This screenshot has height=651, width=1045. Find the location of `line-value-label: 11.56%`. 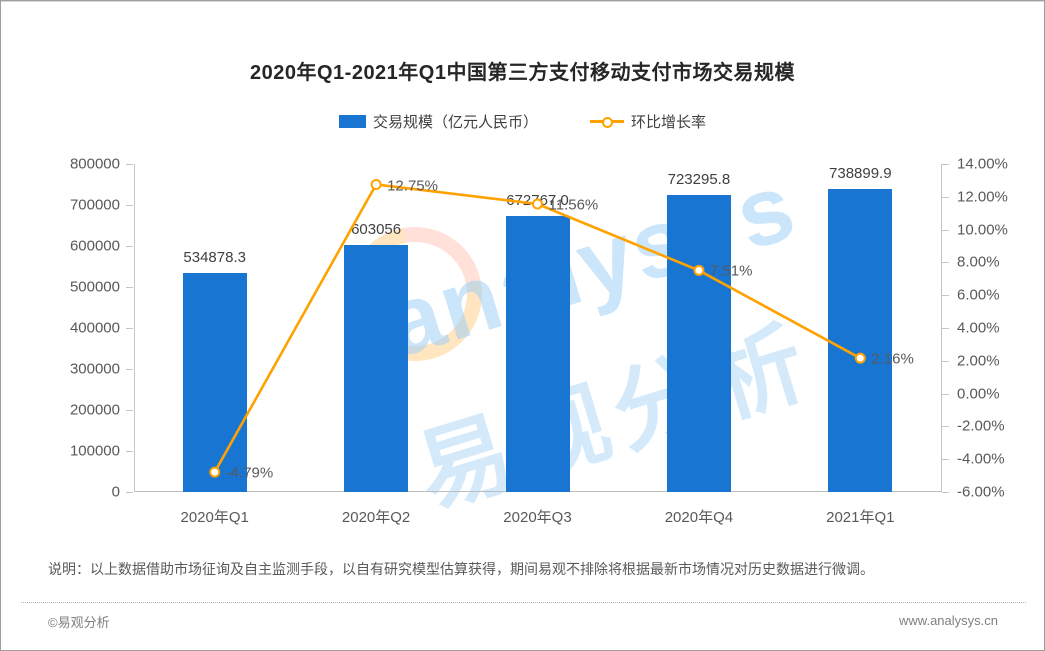

line-value-label: 11.56% is located at coordinates (573, 205).